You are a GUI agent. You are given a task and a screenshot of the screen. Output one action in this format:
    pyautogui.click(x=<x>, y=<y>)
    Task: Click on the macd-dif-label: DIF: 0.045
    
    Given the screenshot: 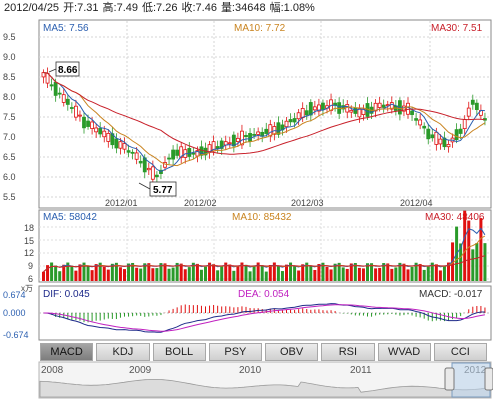 What is the action you would take?
    pyautogui.click(x=66, y=294)
    